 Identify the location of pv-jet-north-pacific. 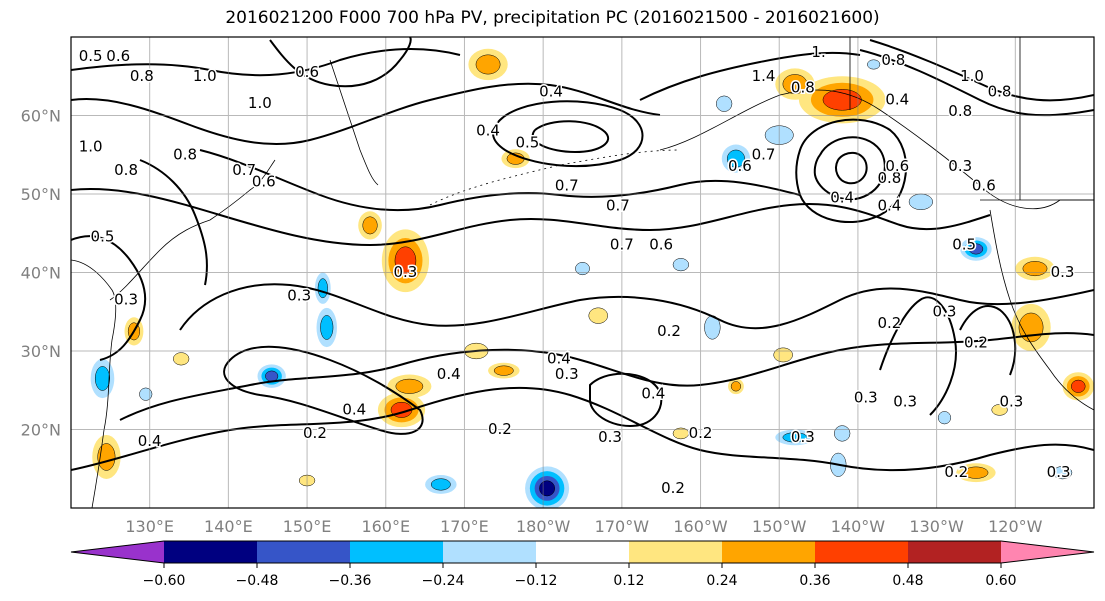
(750, 76).